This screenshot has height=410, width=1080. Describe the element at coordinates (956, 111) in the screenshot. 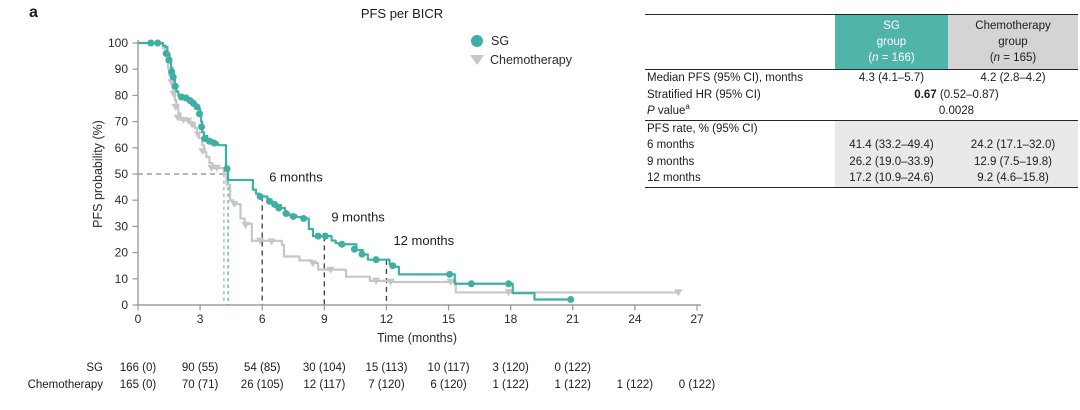

I see `p-value: 0.0028` at that location.